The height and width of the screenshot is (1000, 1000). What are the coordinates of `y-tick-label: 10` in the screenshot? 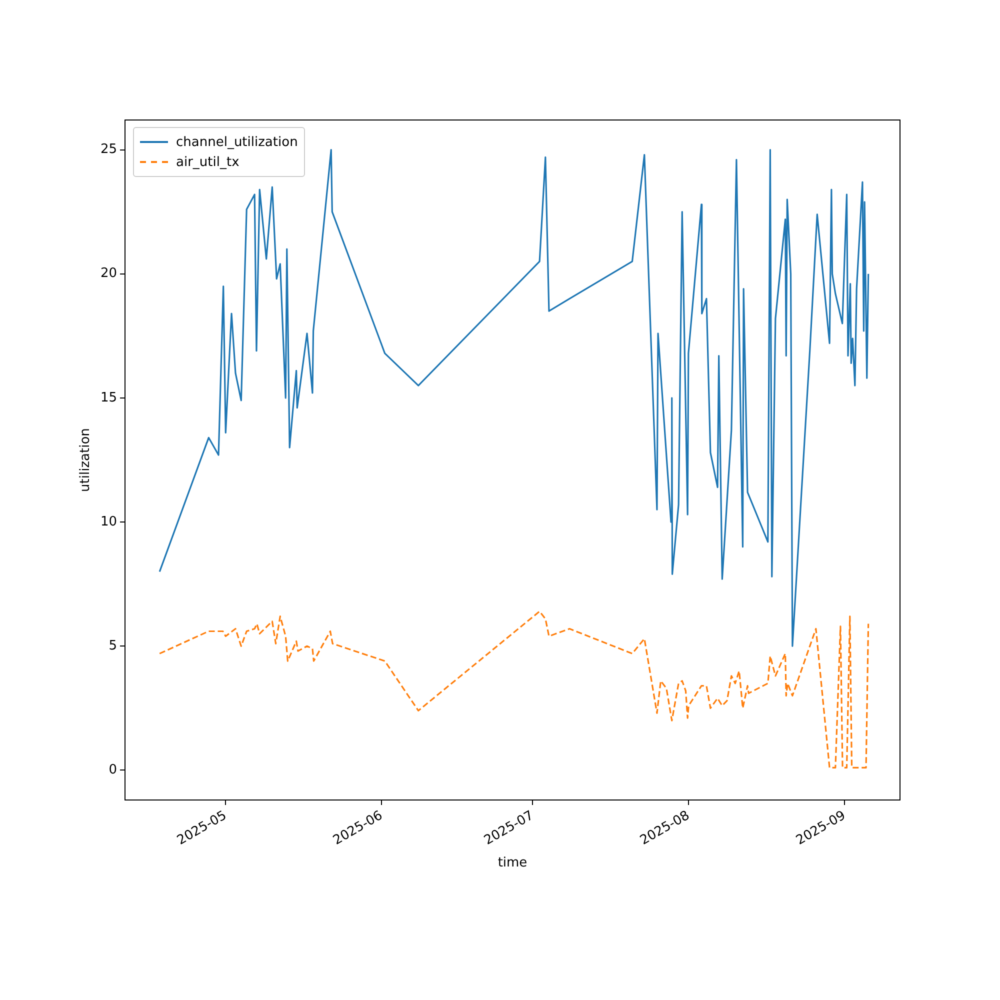 It's located at (108, 522).